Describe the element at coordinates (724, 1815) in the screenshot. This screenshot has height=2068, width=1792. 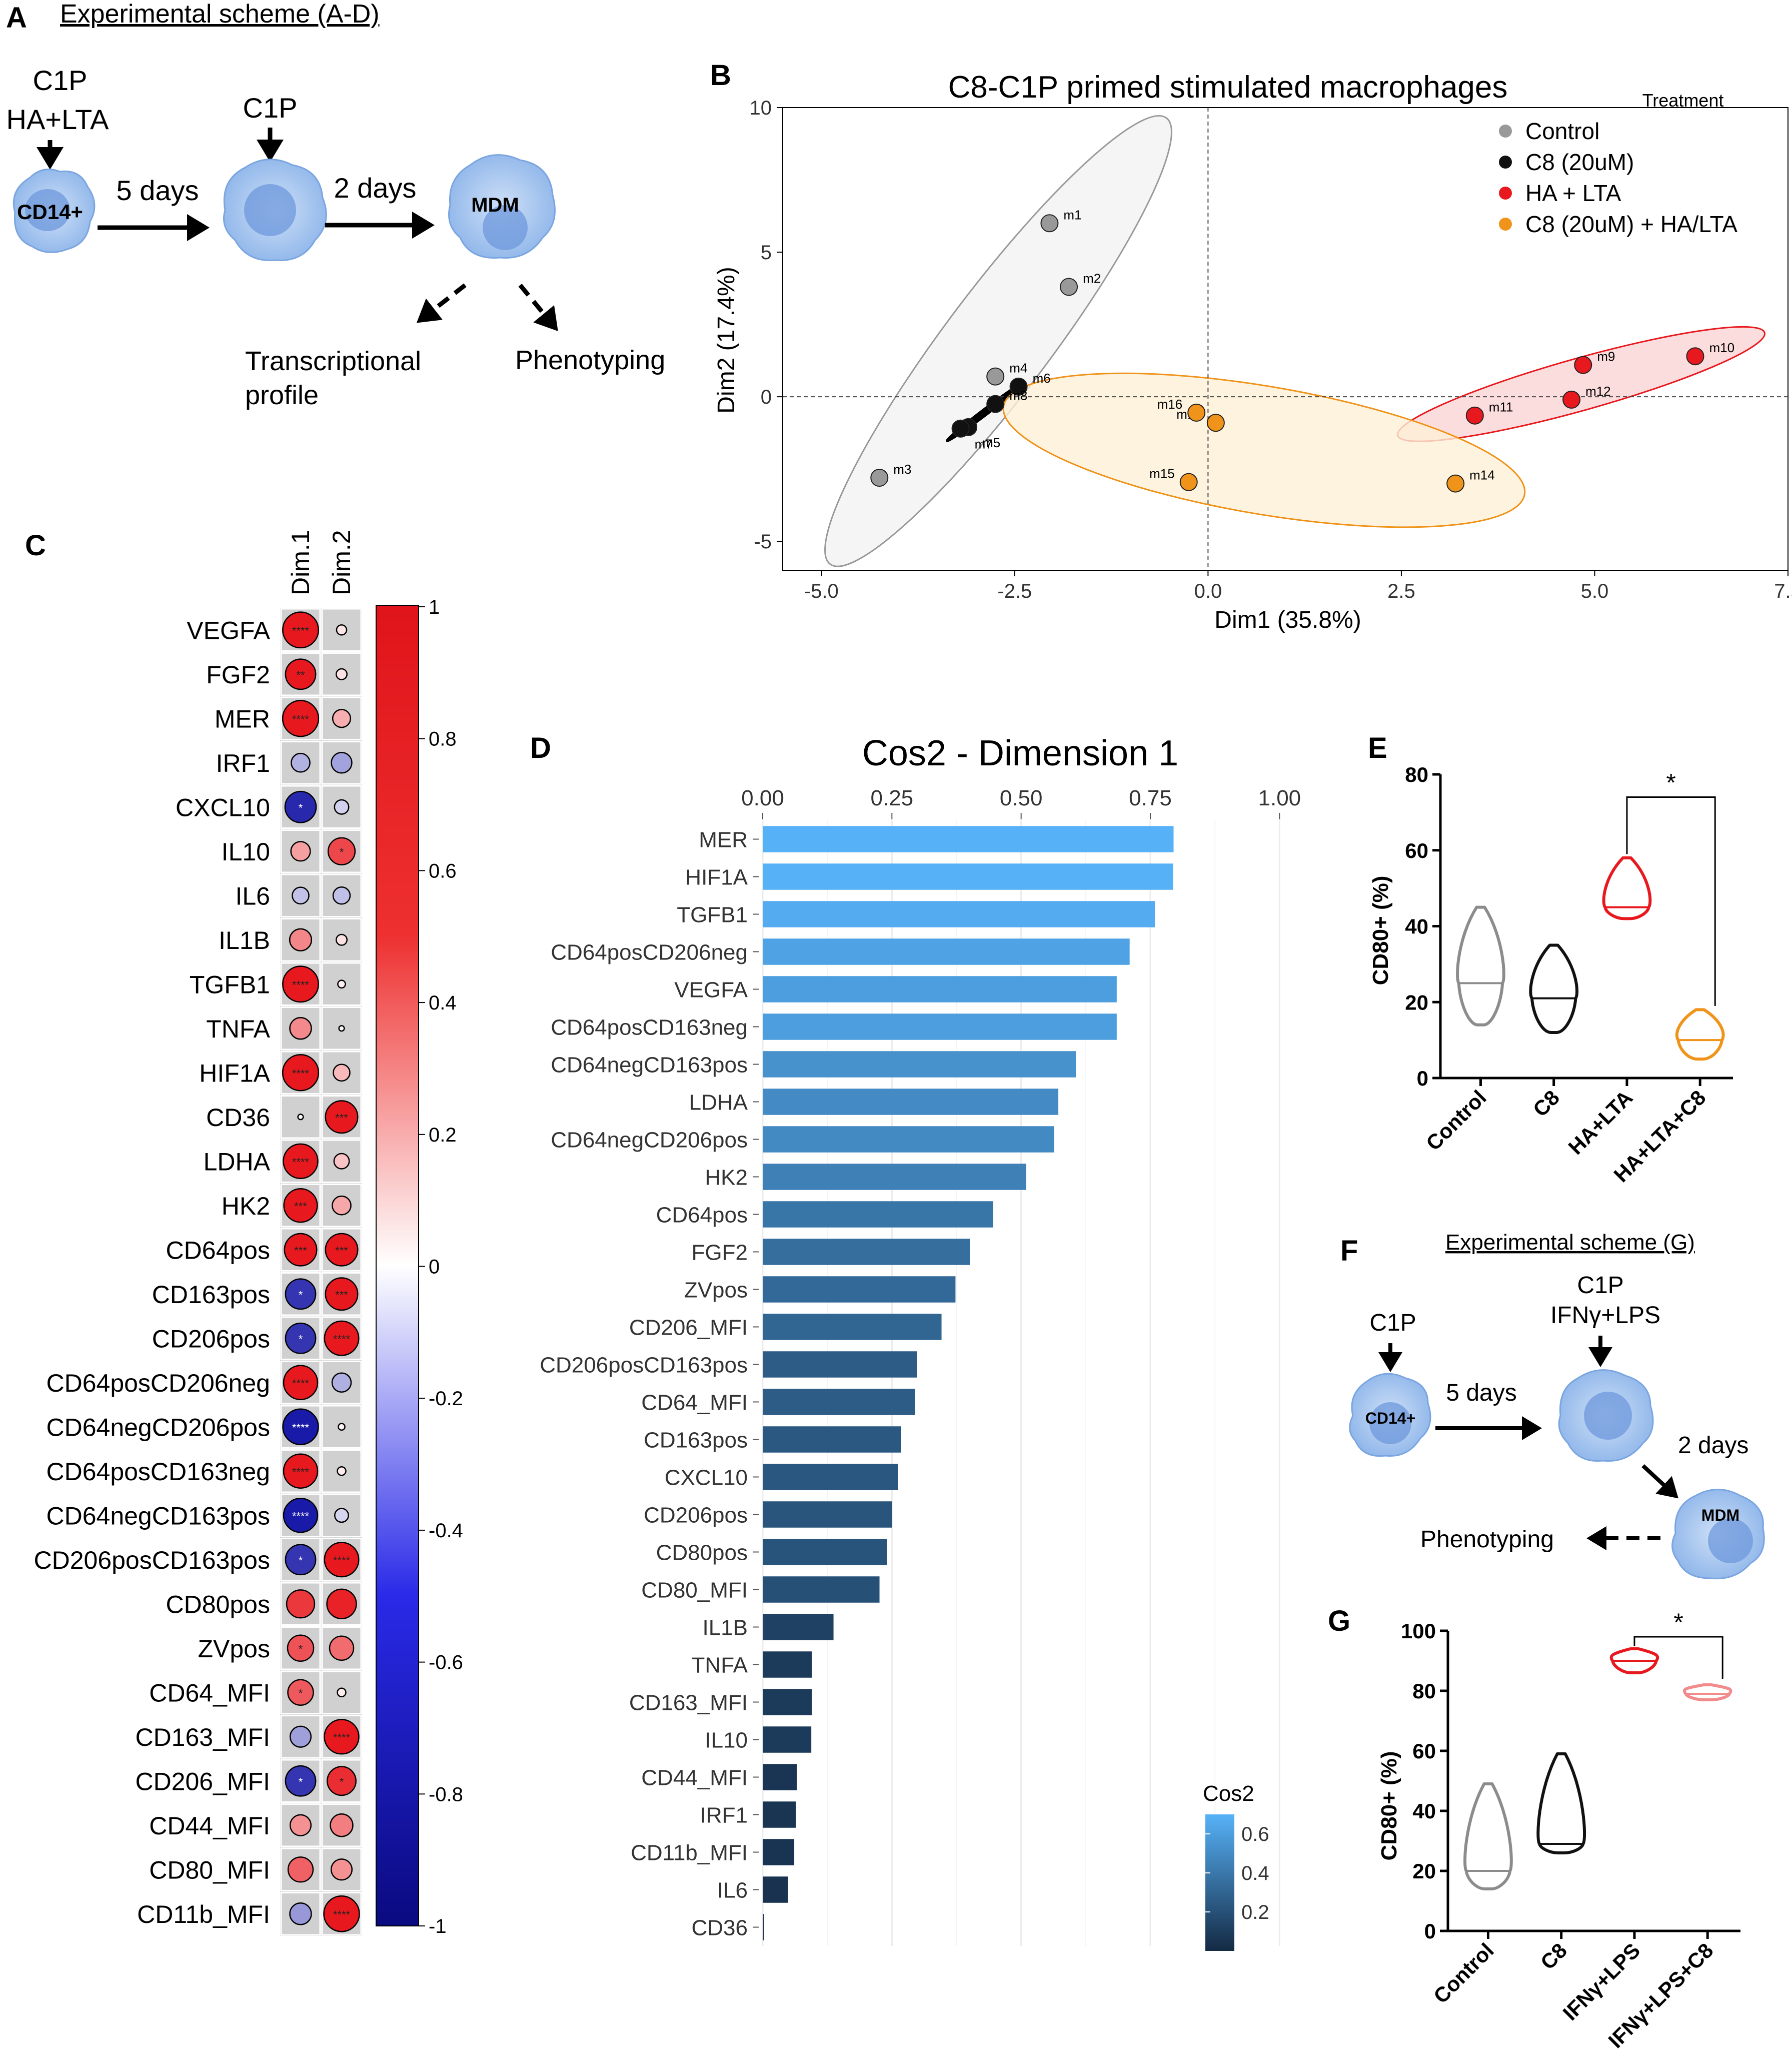
I see `cos2-category-label: IRF1` at that location.